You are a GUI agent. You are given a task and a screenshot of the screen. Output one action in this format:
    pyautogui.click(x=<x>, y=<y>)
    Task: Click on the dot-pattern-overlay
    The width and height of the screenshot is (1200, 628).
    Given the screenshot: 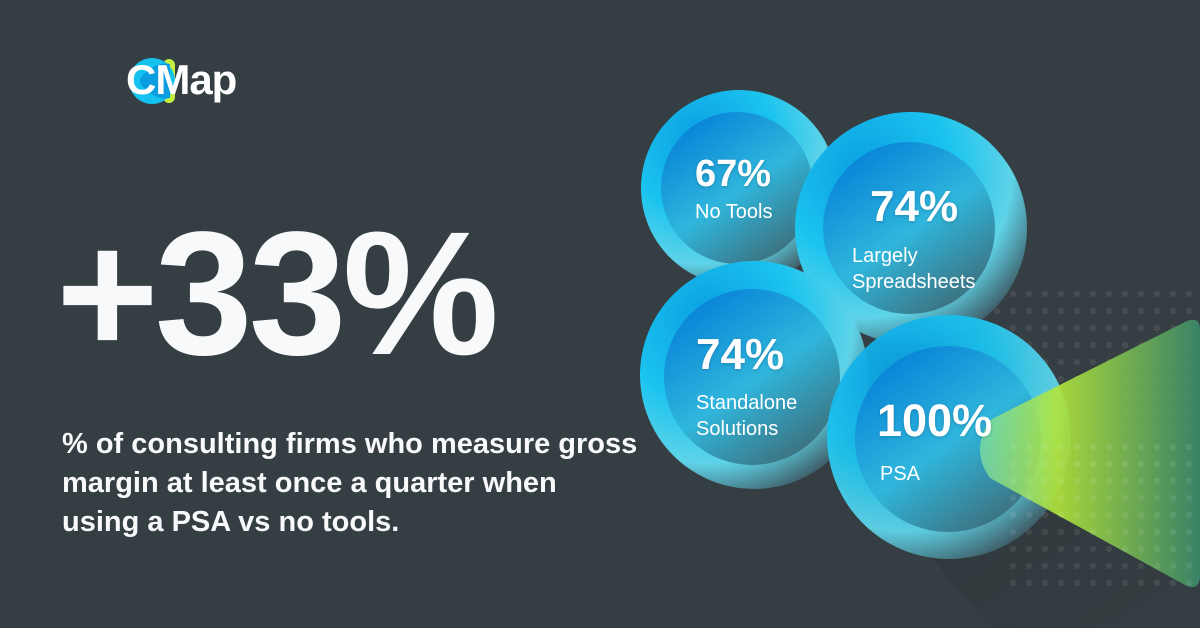 What is the action you would take?
    pyautogui.click(x=1100, y=515)
    